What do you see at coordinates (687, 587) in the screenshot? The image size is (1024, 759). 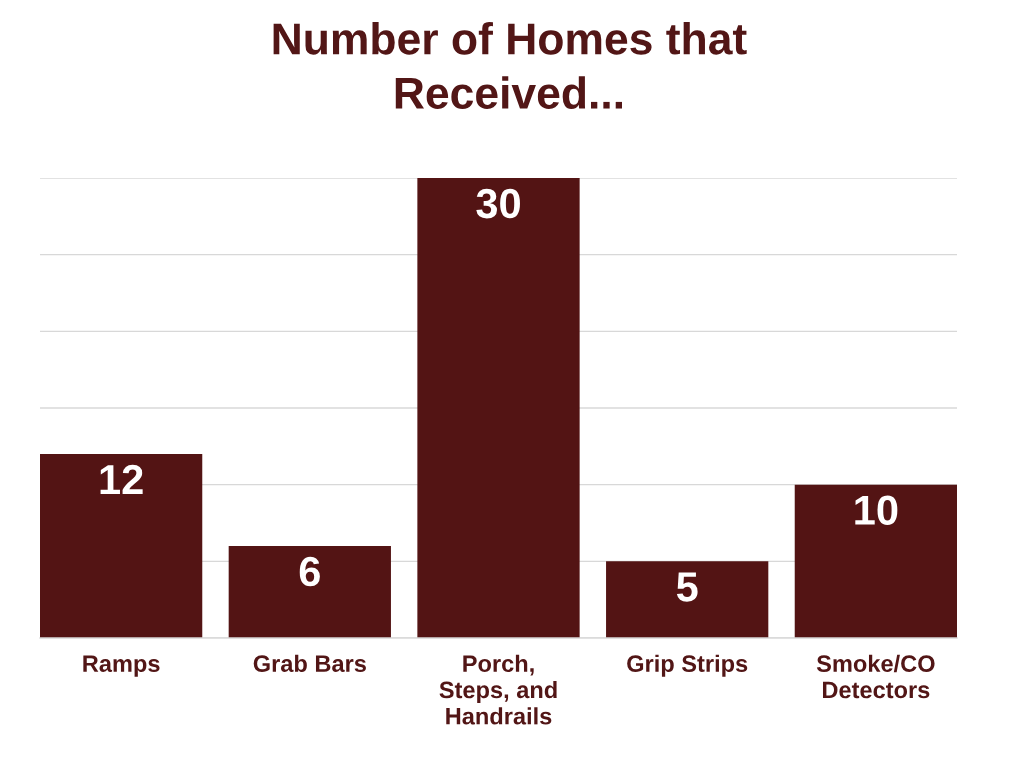 I see `data-label: 5` at bounding box center [687, 587].